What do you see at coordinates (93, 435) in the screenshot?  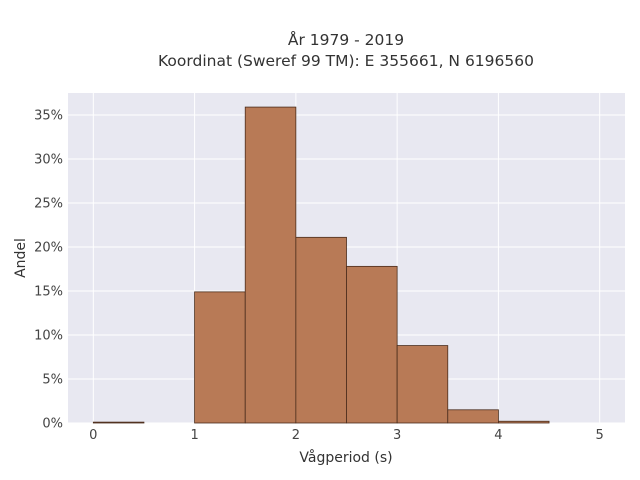 I see `x-tick-label-0: 0` at bounding box center [93, 435].